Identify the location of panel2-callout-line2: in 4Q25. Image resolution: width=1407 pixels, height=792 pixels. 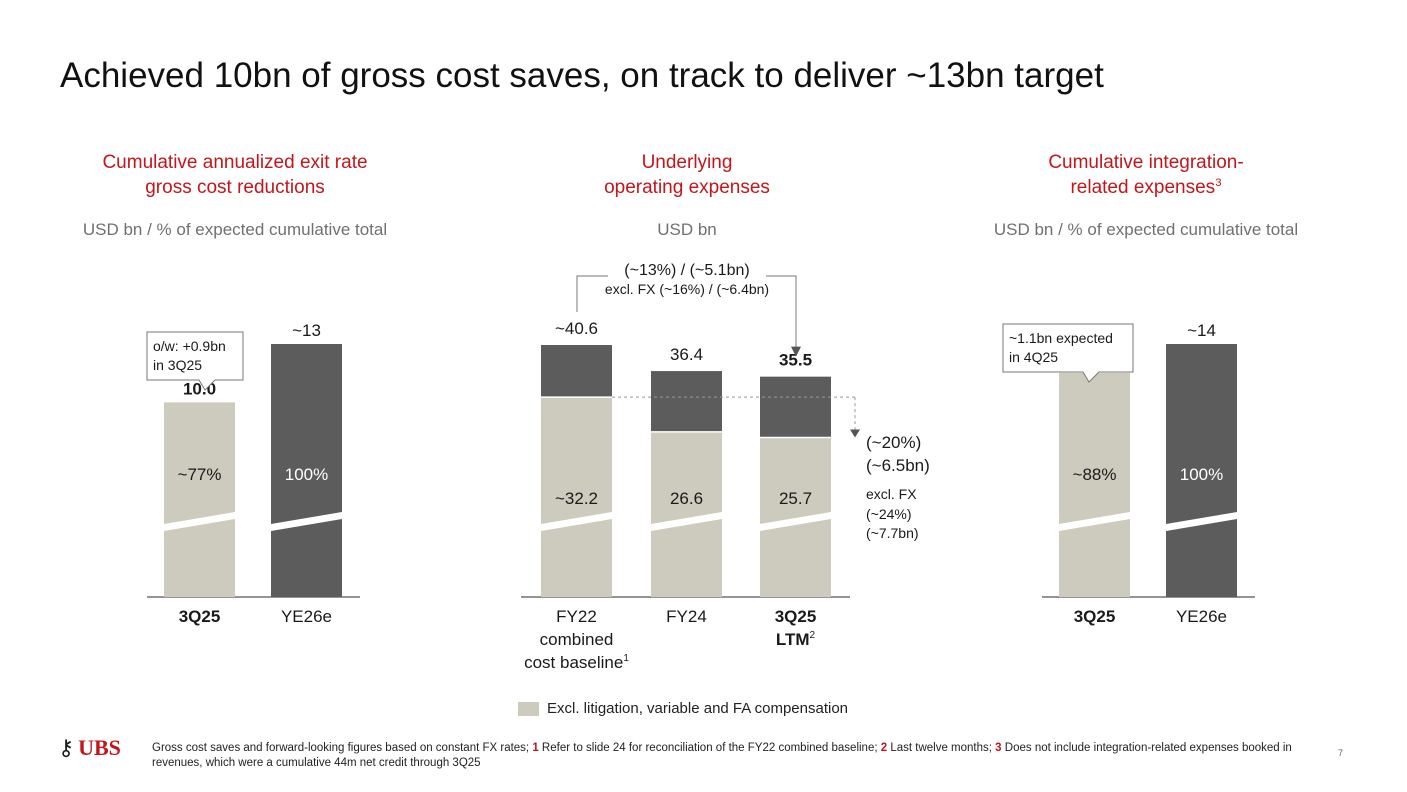
(1033, 357).